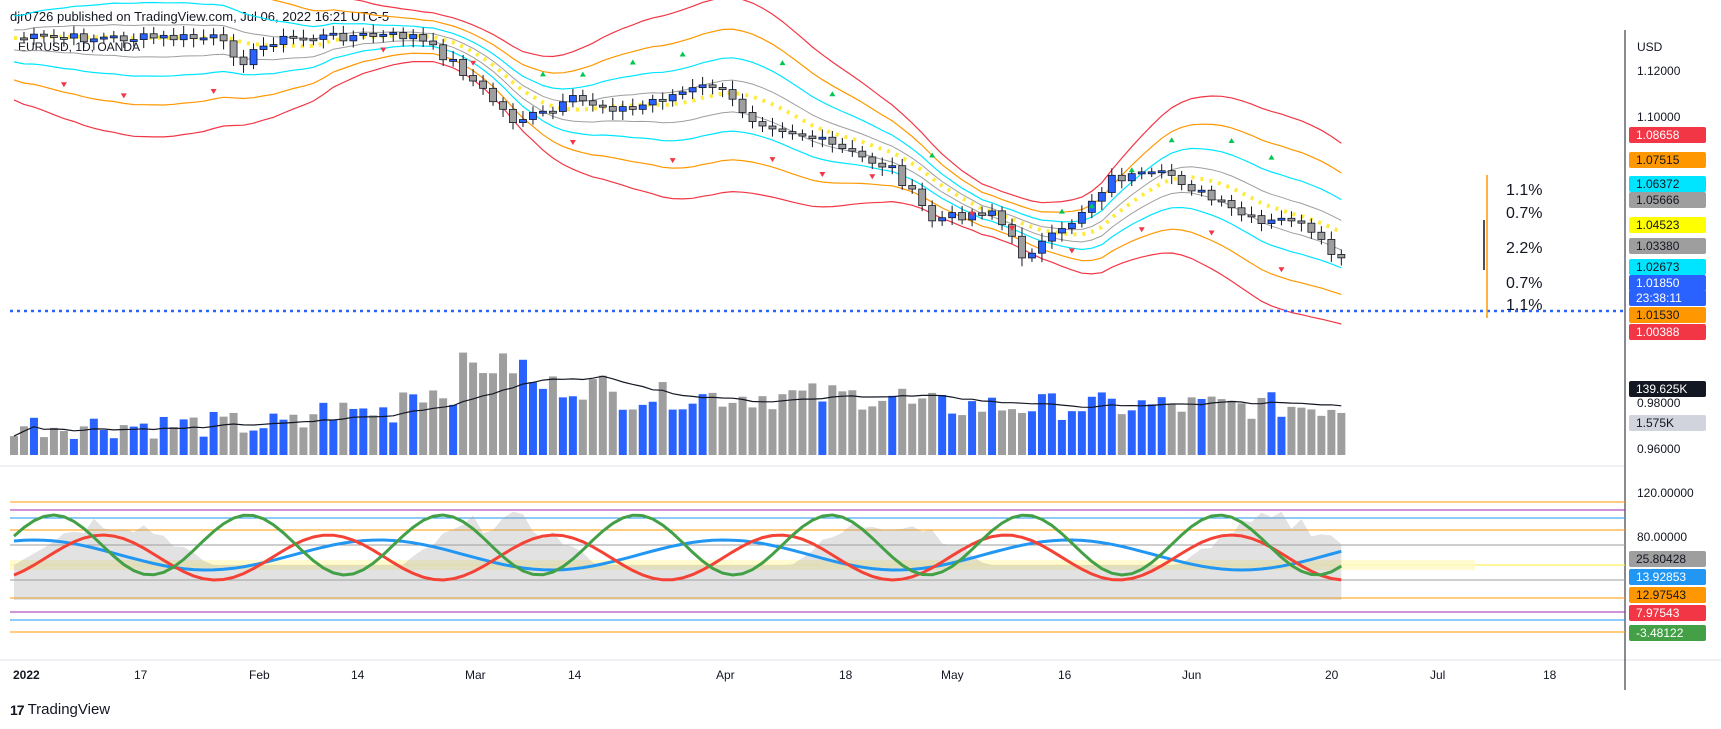 This screenshot has height=729, width=1721. What do you see at coordinates (1661, 577) in the screenshot?
I see `svg-text: 13.92853` at bounding box center [1661, 577].